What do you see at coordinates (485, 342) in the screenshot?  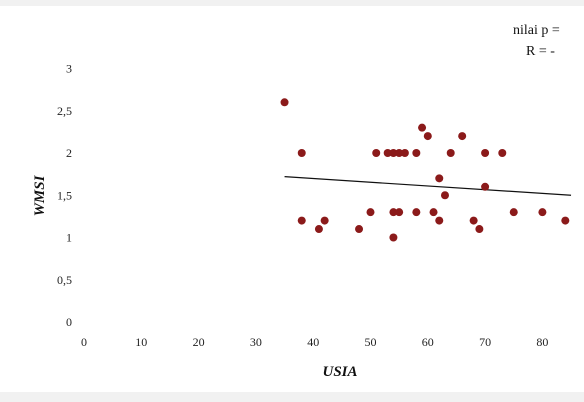 I see `x-tick-label: 70` at bounding box center [485, 342].